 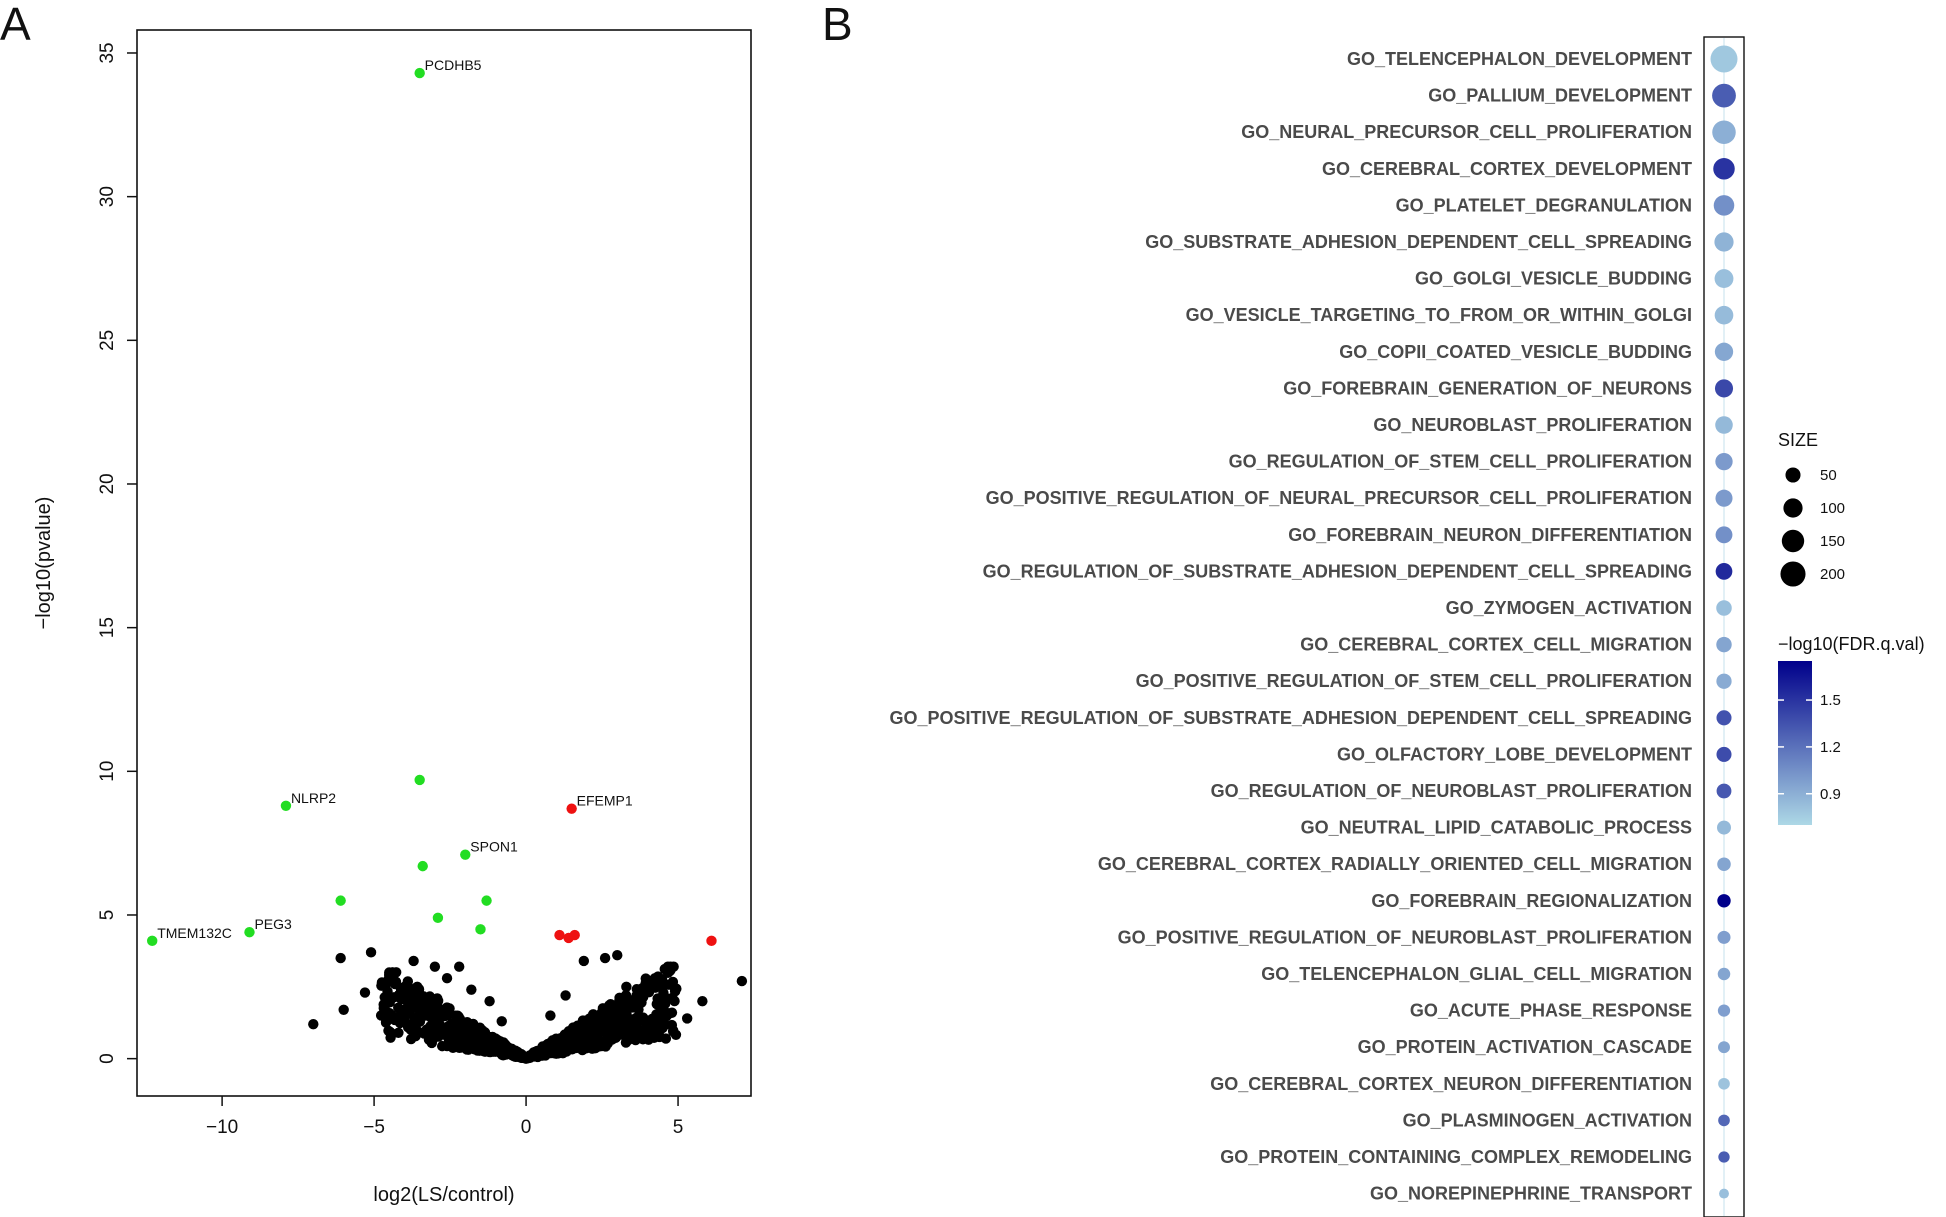 What do you see at coordinates (1488, 132) in the screenshot?
I see `go-term-row: GO_NEURAL_PRECURSOR_CELL_PROLIFERATION` at bounding box center [1488, 132].